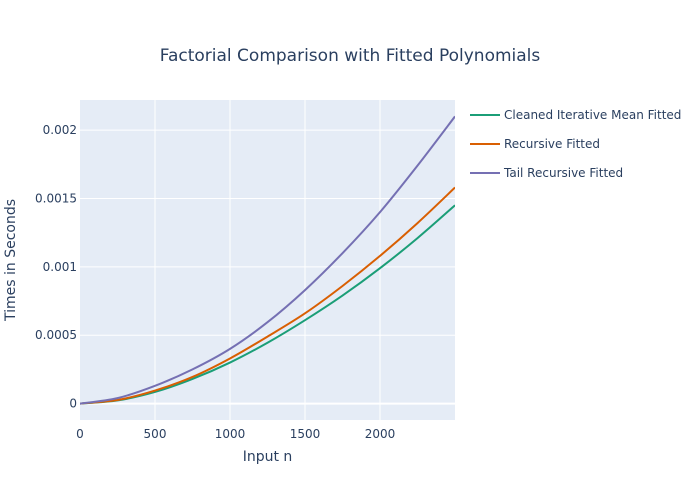 Image resolution: width=700 pixels, height=504 pixels. Describe the element at coordinates (56, 198) in the screenshot. I see `y-tick-label: 0.0015` at that location.